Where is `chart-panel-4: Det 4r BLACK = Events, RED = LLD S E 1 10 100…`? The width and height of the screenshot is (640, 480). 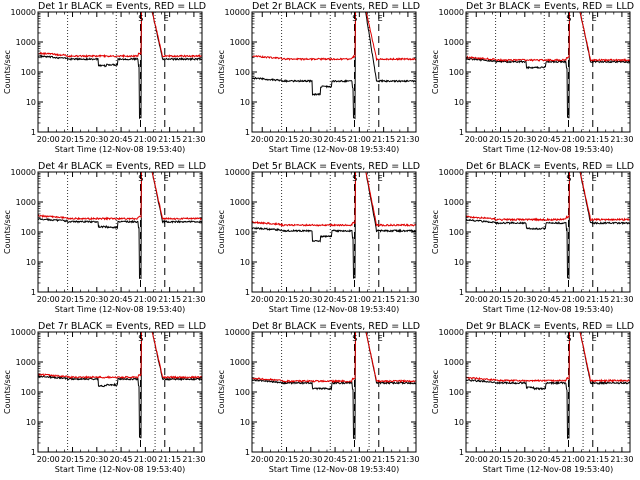
chart-panel-4: Det 4r BLACK = Events, RED = LLD S E 1 10 100… is located at coordinates (104, 237).